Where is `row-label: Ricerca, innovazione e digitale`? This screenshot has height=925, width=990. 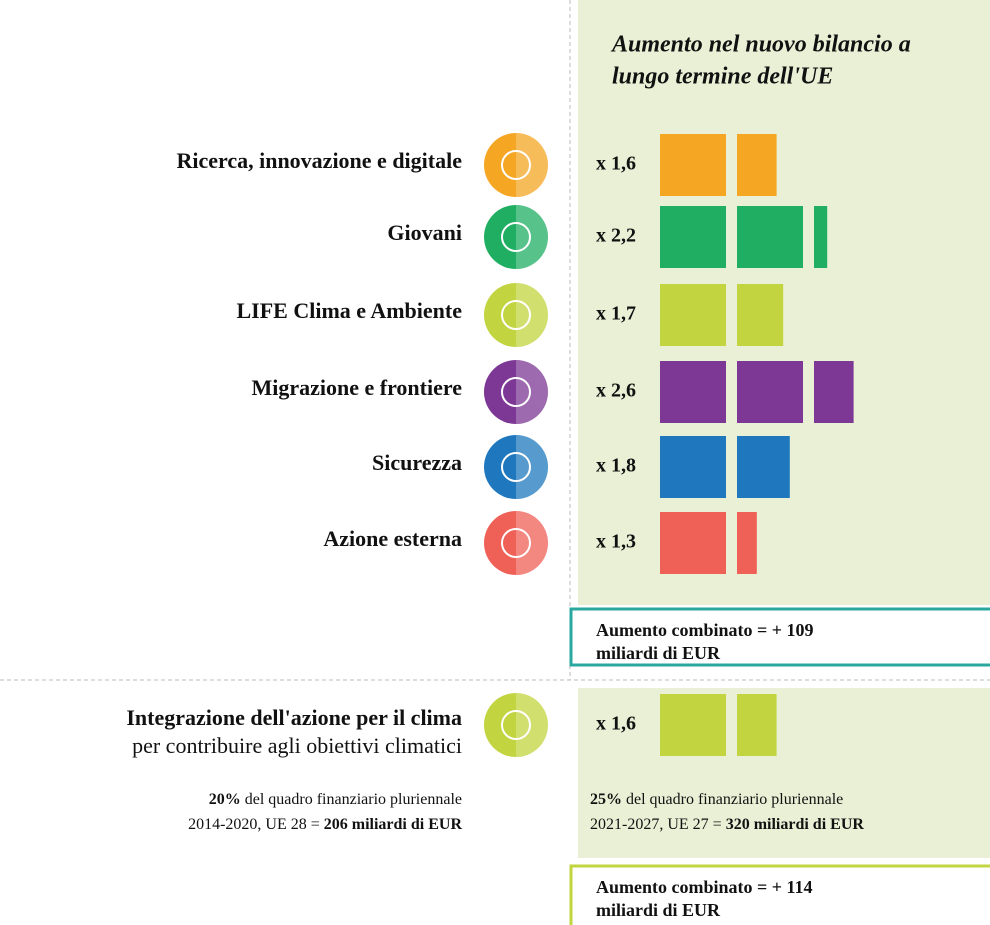 row-label: Ricerca, innovazione e digitale is located at coordinates (319, 160).